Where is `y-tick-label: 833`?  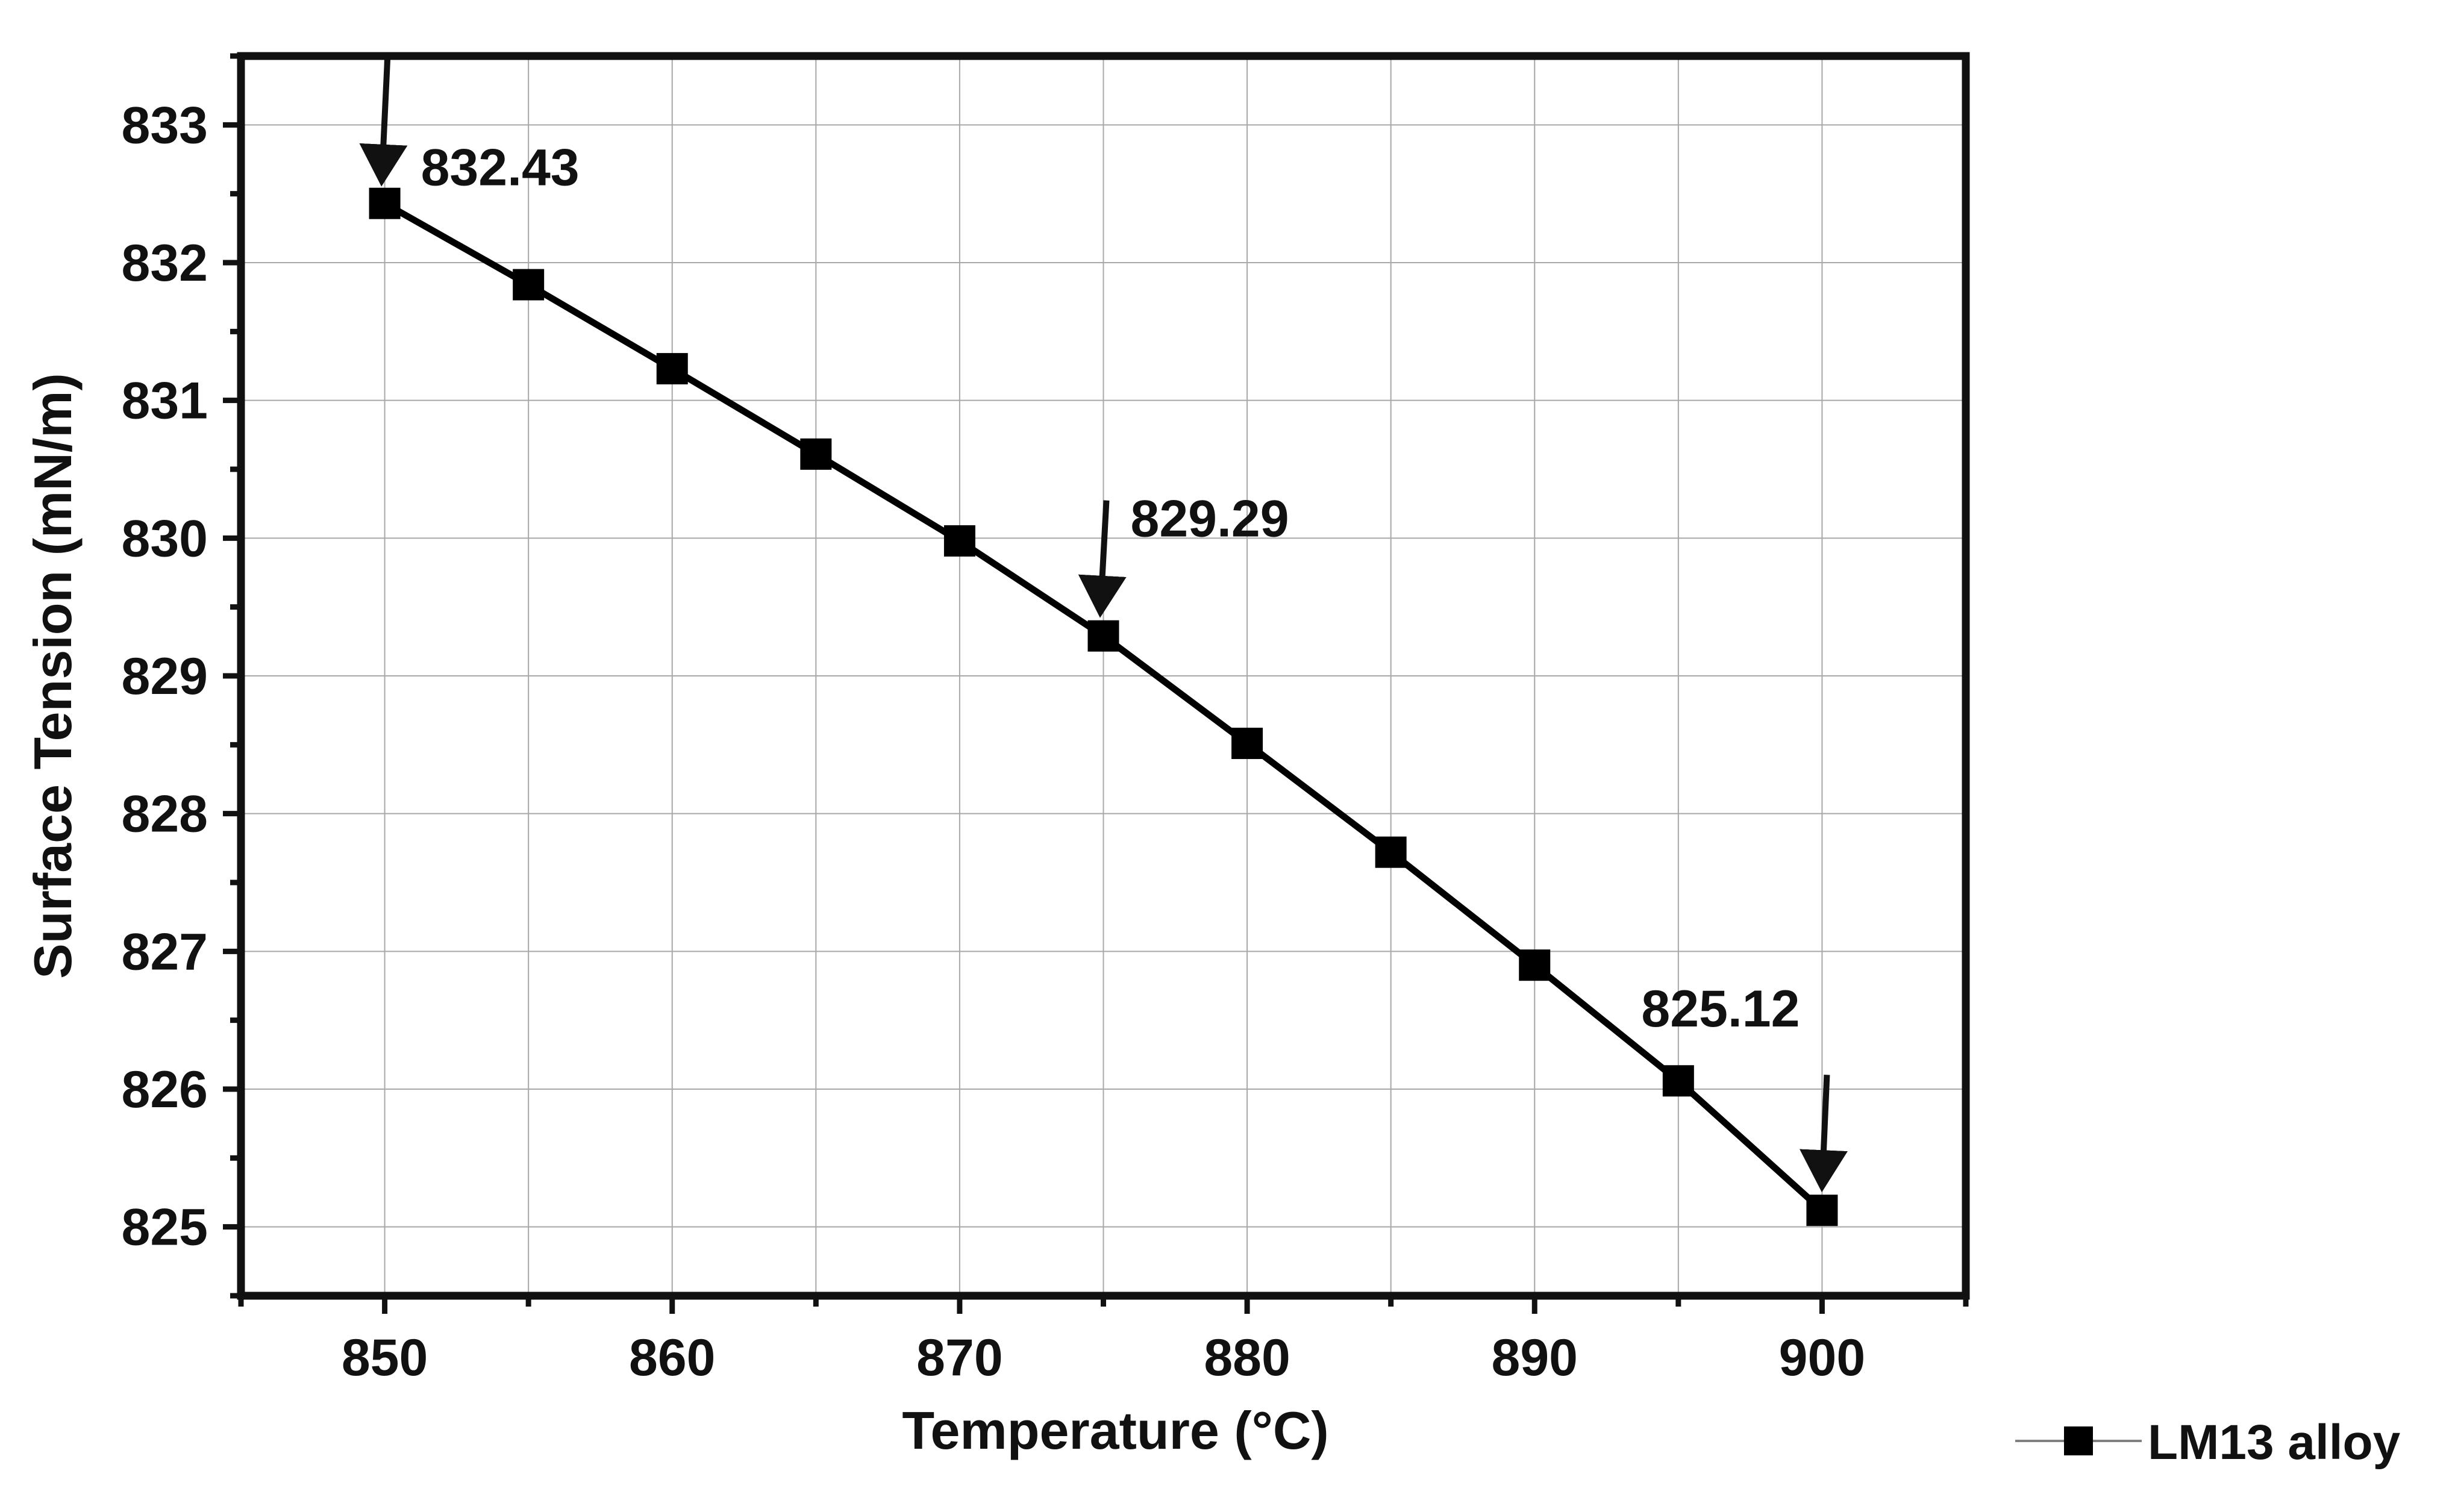 y-tick-label: 833 is located at coordinates (165, 125).